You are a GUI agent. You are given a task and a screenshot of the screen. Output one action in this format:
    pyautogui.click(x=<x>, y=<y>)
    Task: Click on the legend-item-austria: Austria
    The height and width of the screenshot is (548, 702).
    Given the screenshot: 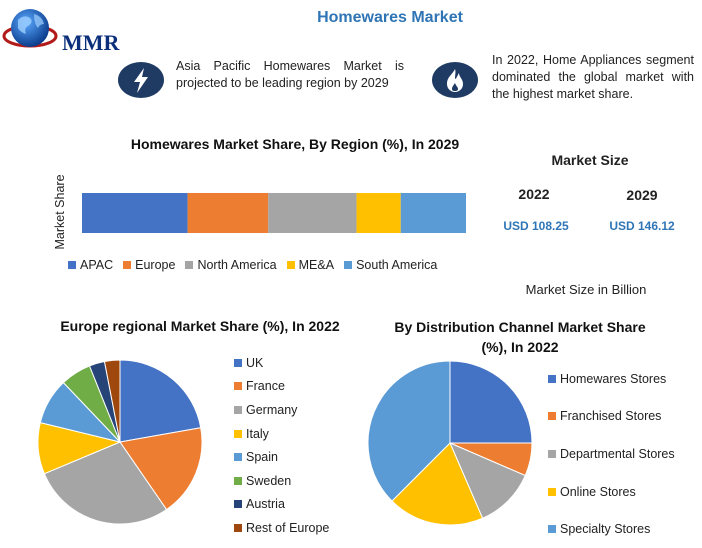 What is the action you would take?
    pyautogui.click(x=281, y=505)
    